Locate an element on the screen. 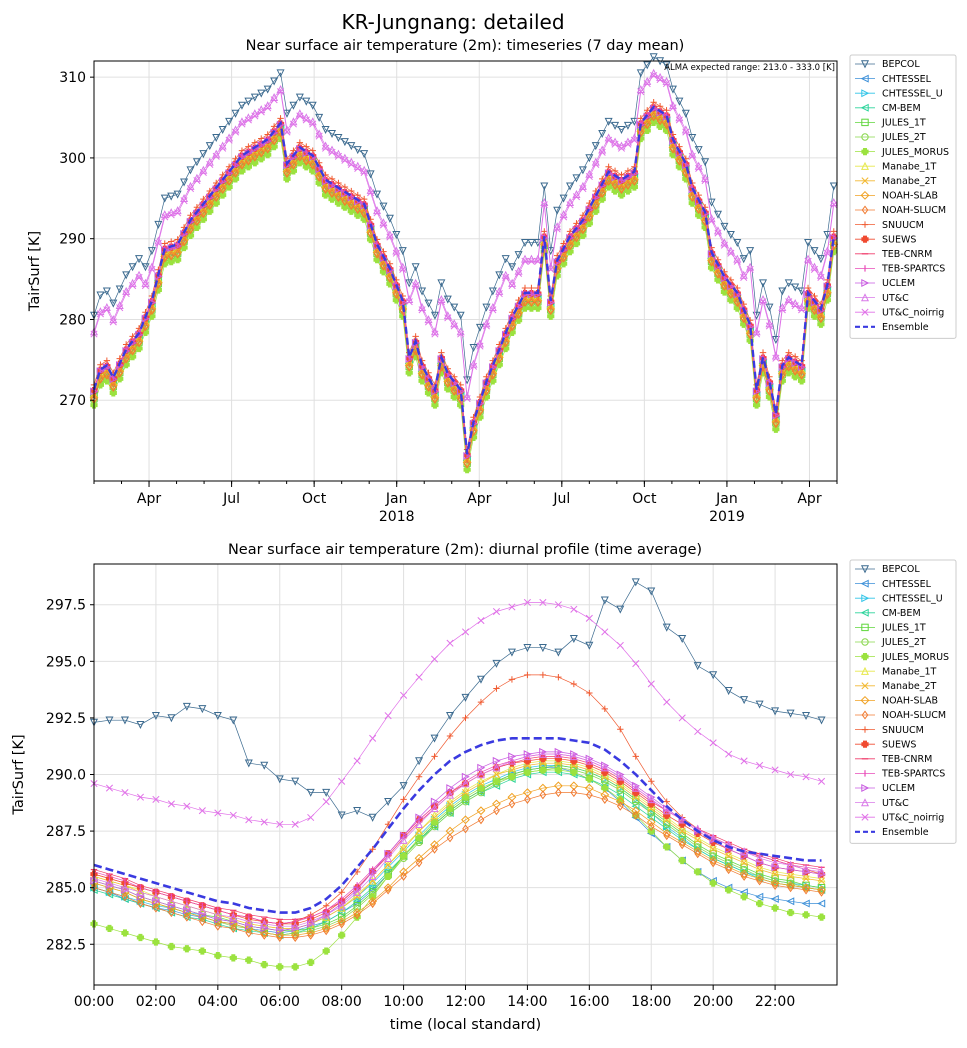 Image resolution: width=967 pixels, height=1048 pixels. legend-label: CM-BEM is located at coordinates (901, 108).